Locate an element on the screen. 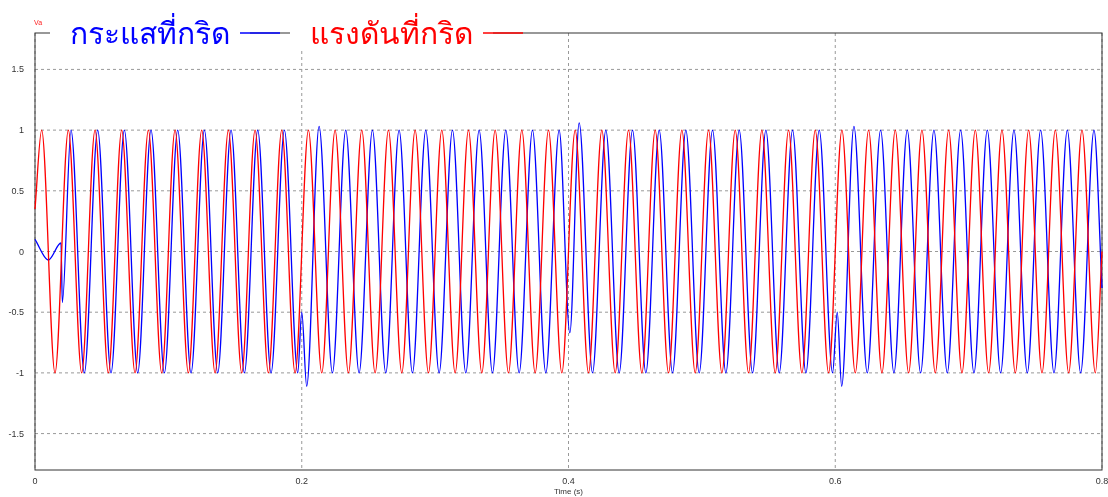  x-tick-label: 0.4 is located at coordinates (568, 481).